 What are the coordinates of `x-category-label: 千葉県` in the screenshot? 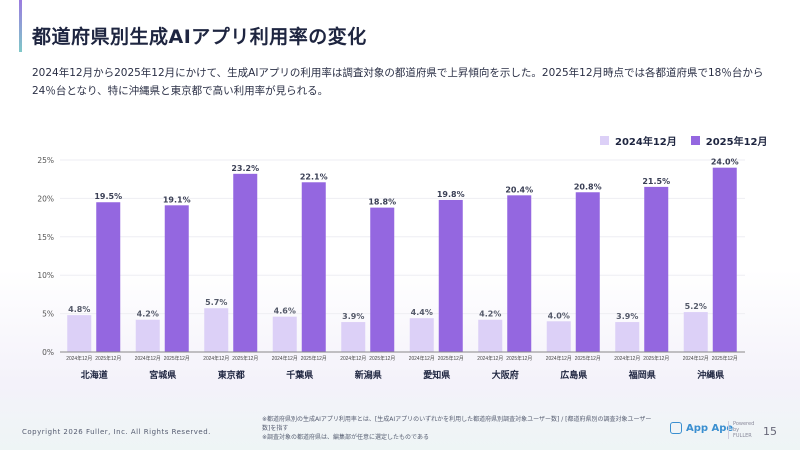 It's located at (299, 375).